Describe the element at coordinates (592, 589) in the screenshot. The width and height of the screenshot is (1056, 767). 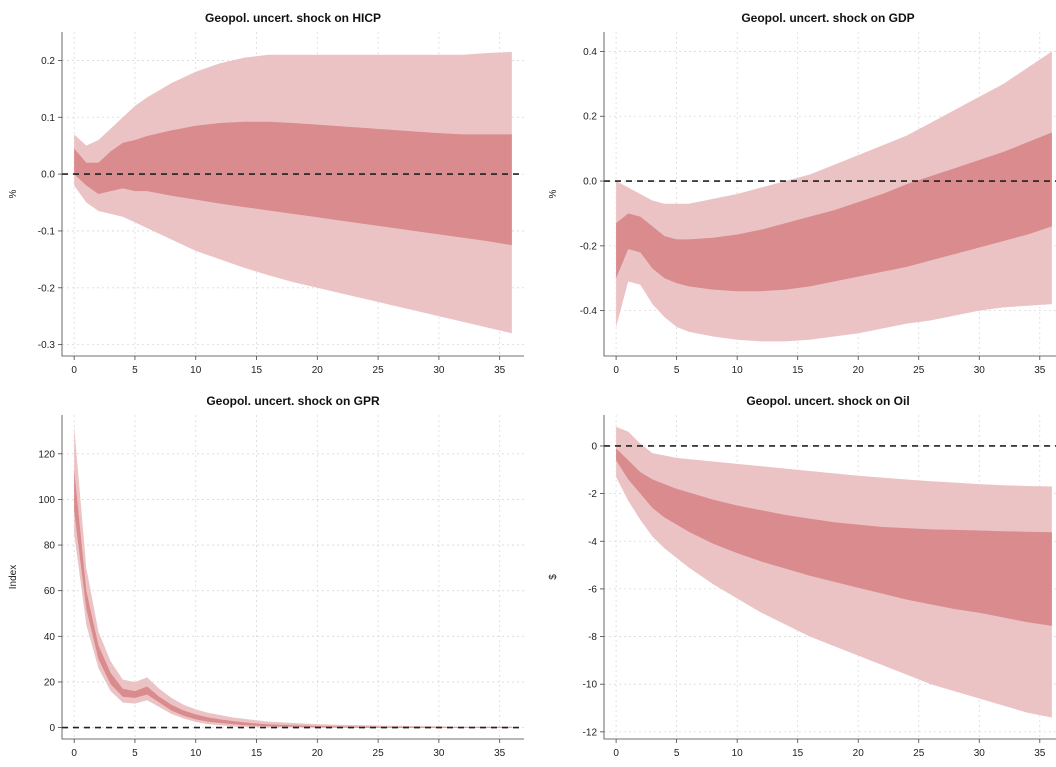
I see `y-tick-label: -6` at that location.